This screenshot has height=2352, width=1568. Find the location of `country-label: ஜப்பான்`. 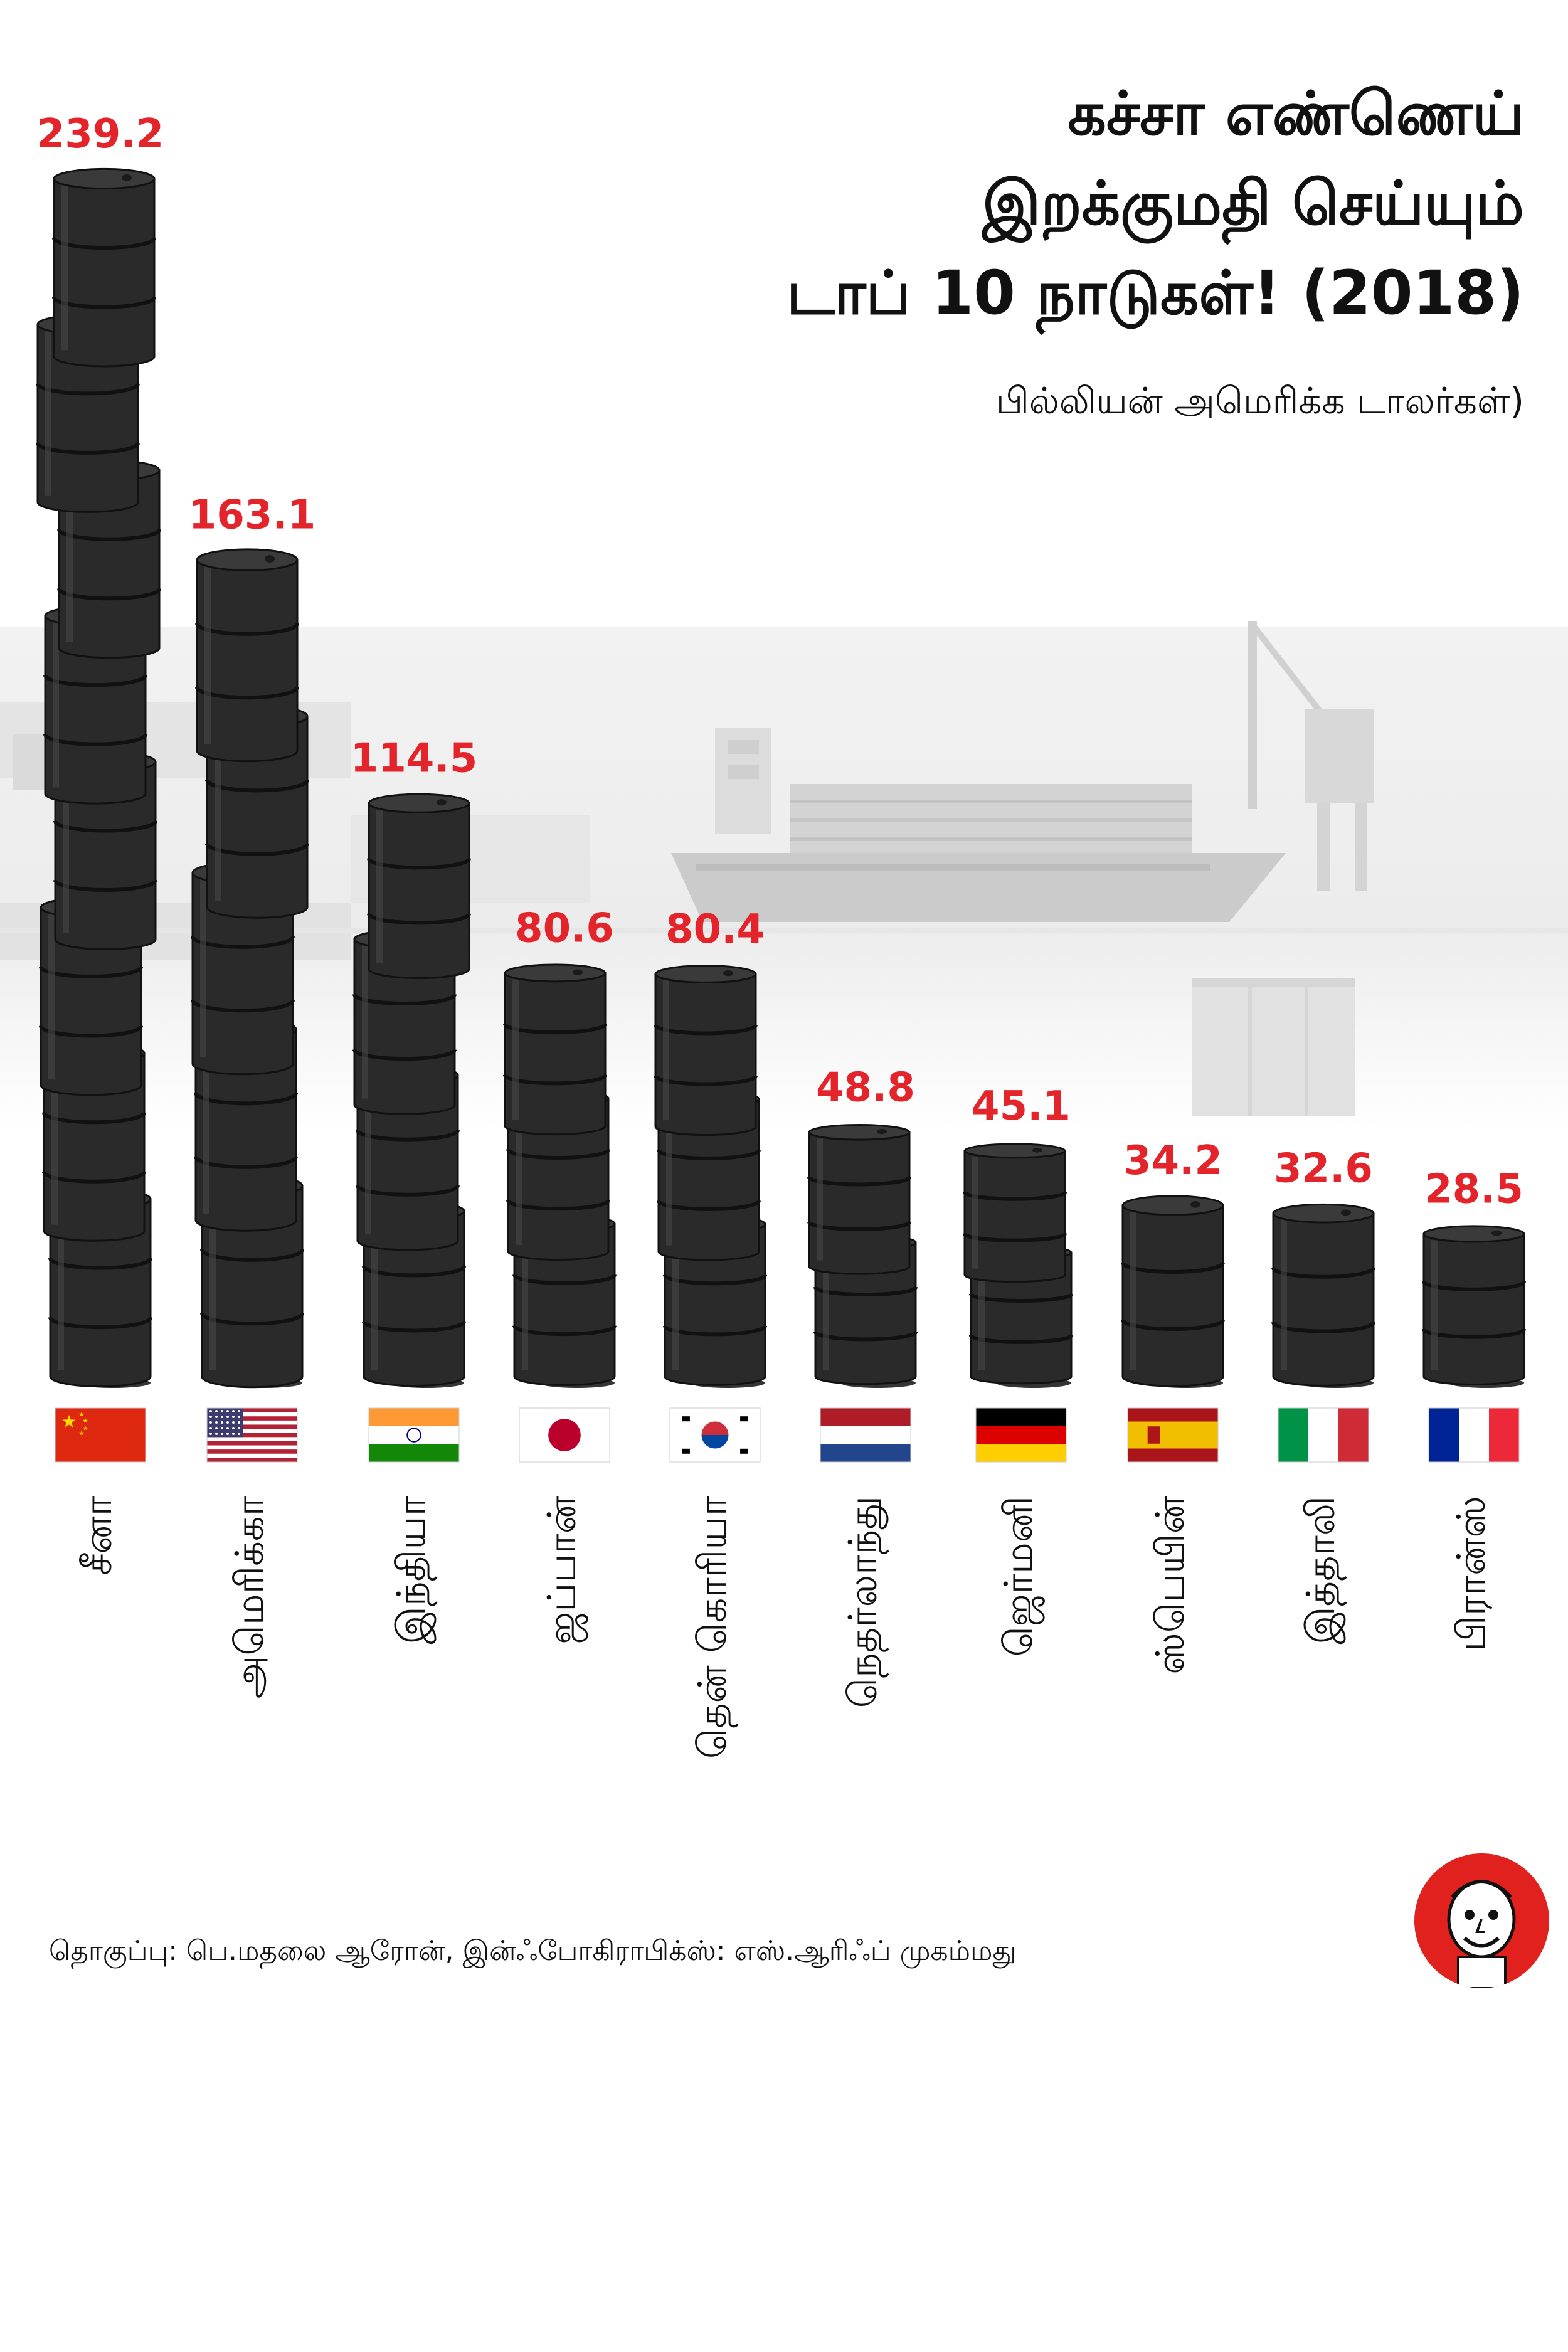

country-label: ஜப்பான் is located at coordinates (563, 1570).